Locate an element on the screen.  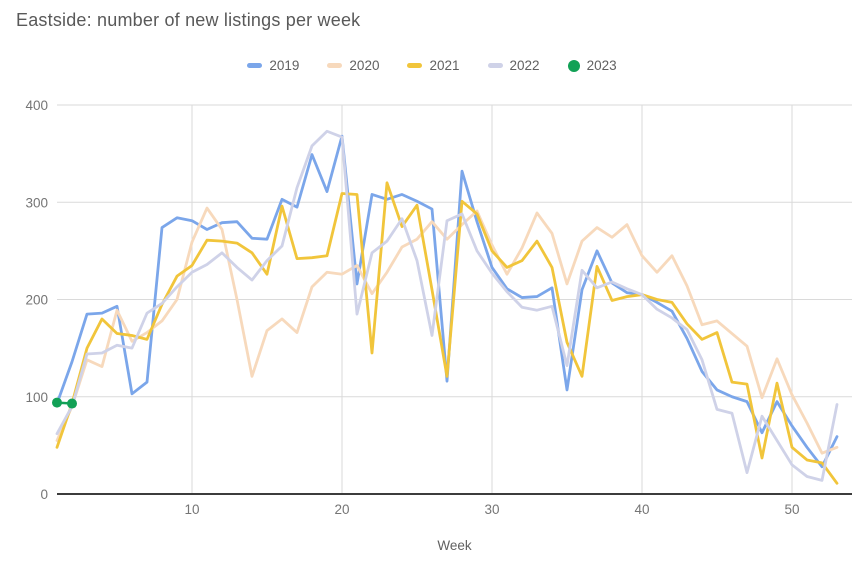
legend-item-2019: 2019 is located at coordinates (273, 65).